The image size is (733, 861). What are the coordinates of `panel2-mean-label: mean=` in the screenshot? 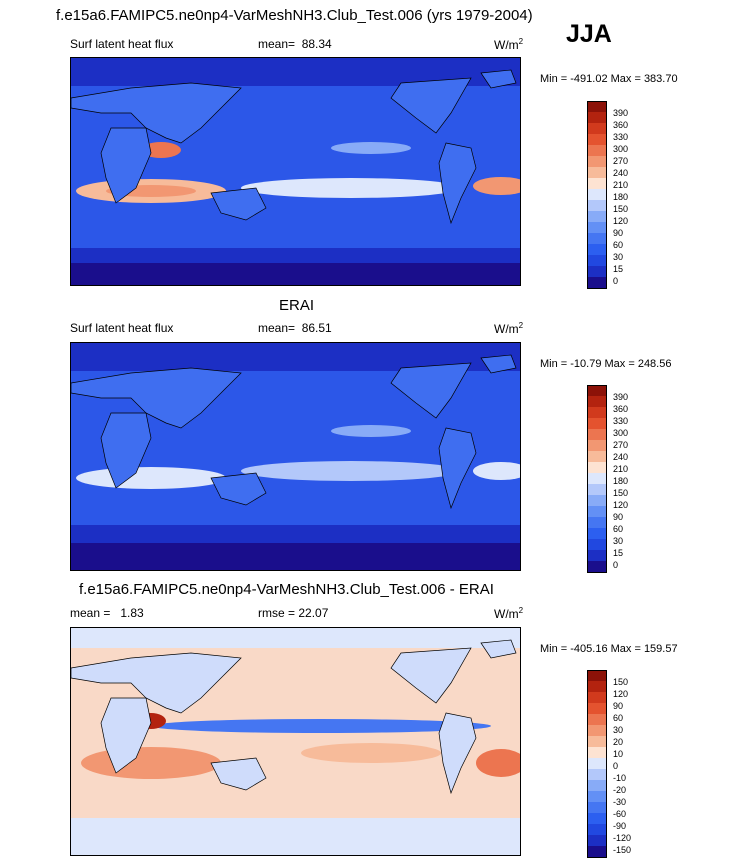 It's located at (277, 328).